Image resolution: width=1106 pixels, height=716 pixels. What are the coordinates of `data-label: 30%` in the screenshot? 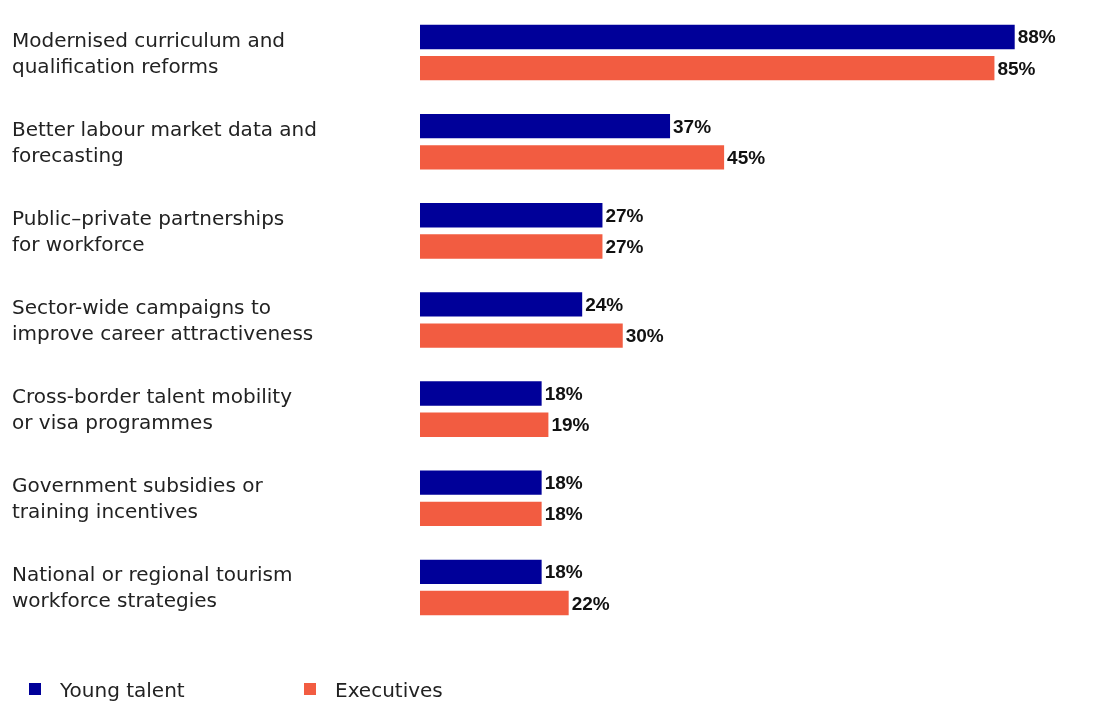 It's located at (644, 336).